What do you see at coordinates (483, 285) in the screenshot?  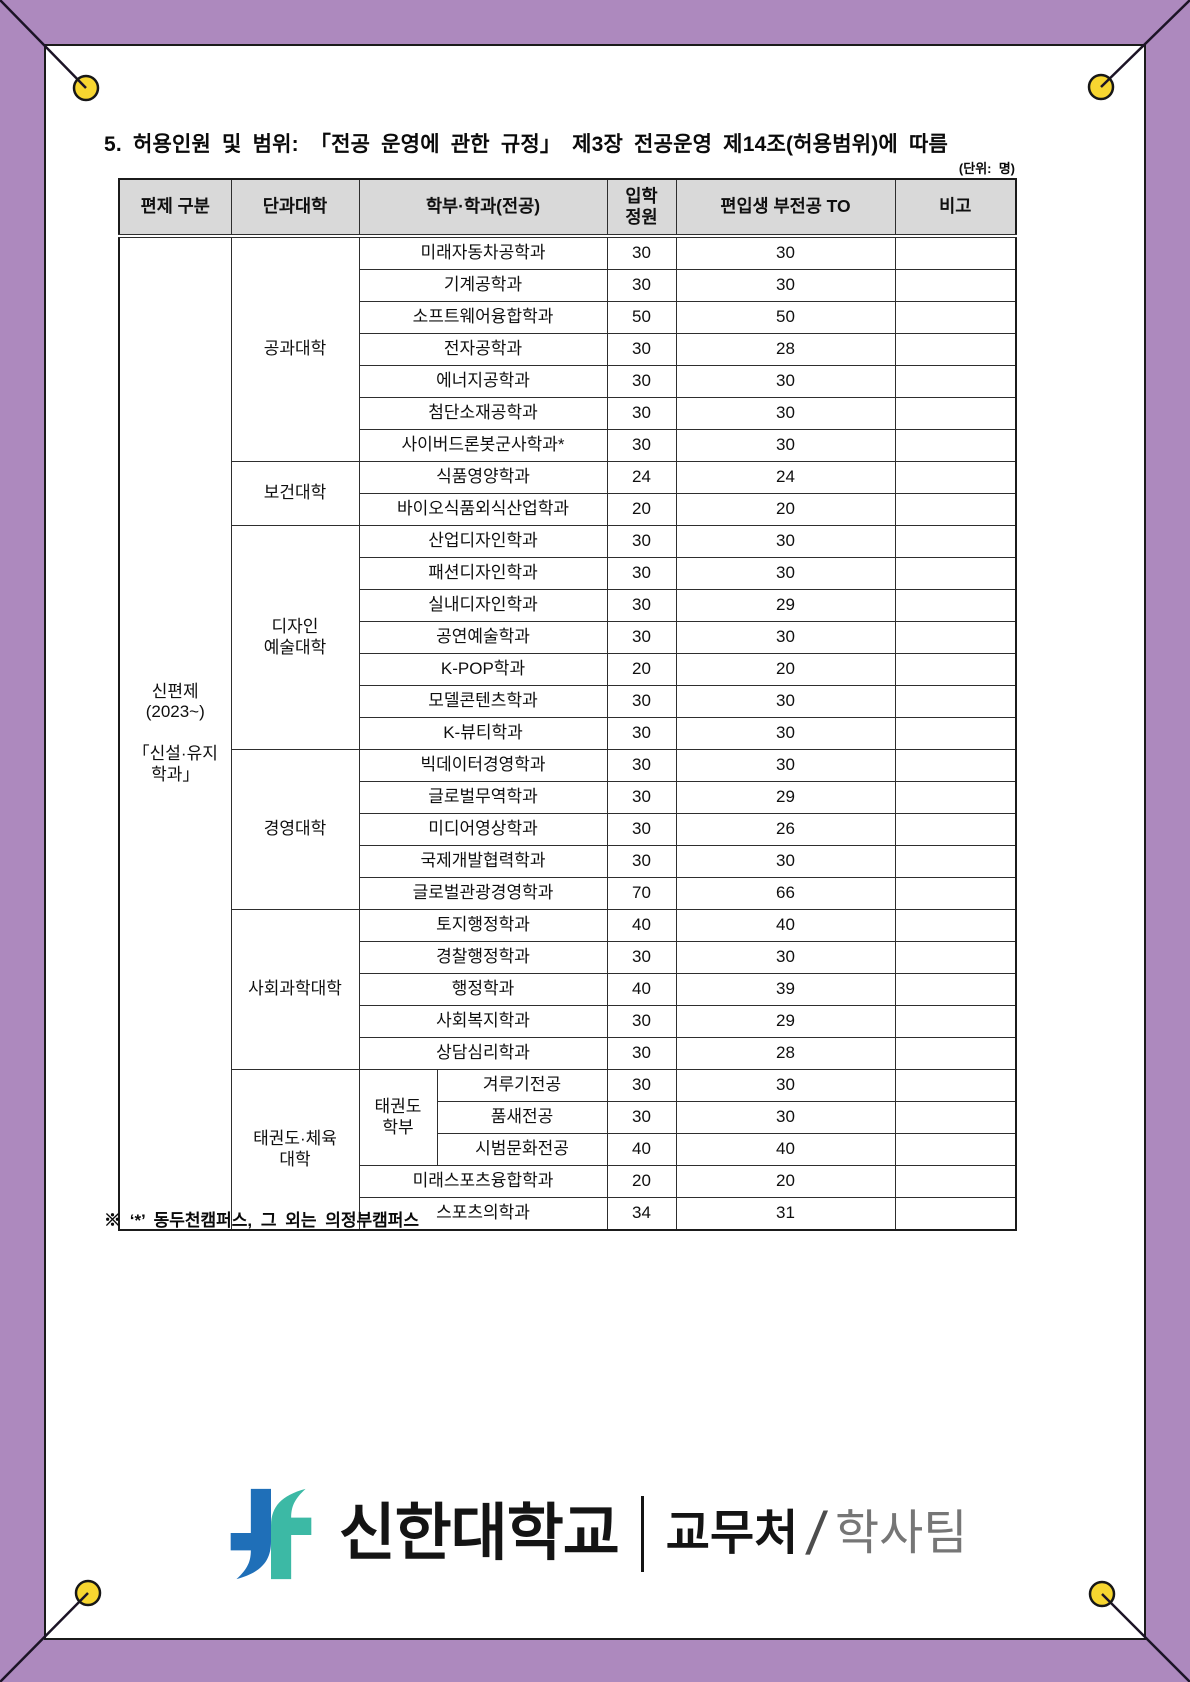 I see `dept-cell: 기계공학과` at bounding box center [483, 285].